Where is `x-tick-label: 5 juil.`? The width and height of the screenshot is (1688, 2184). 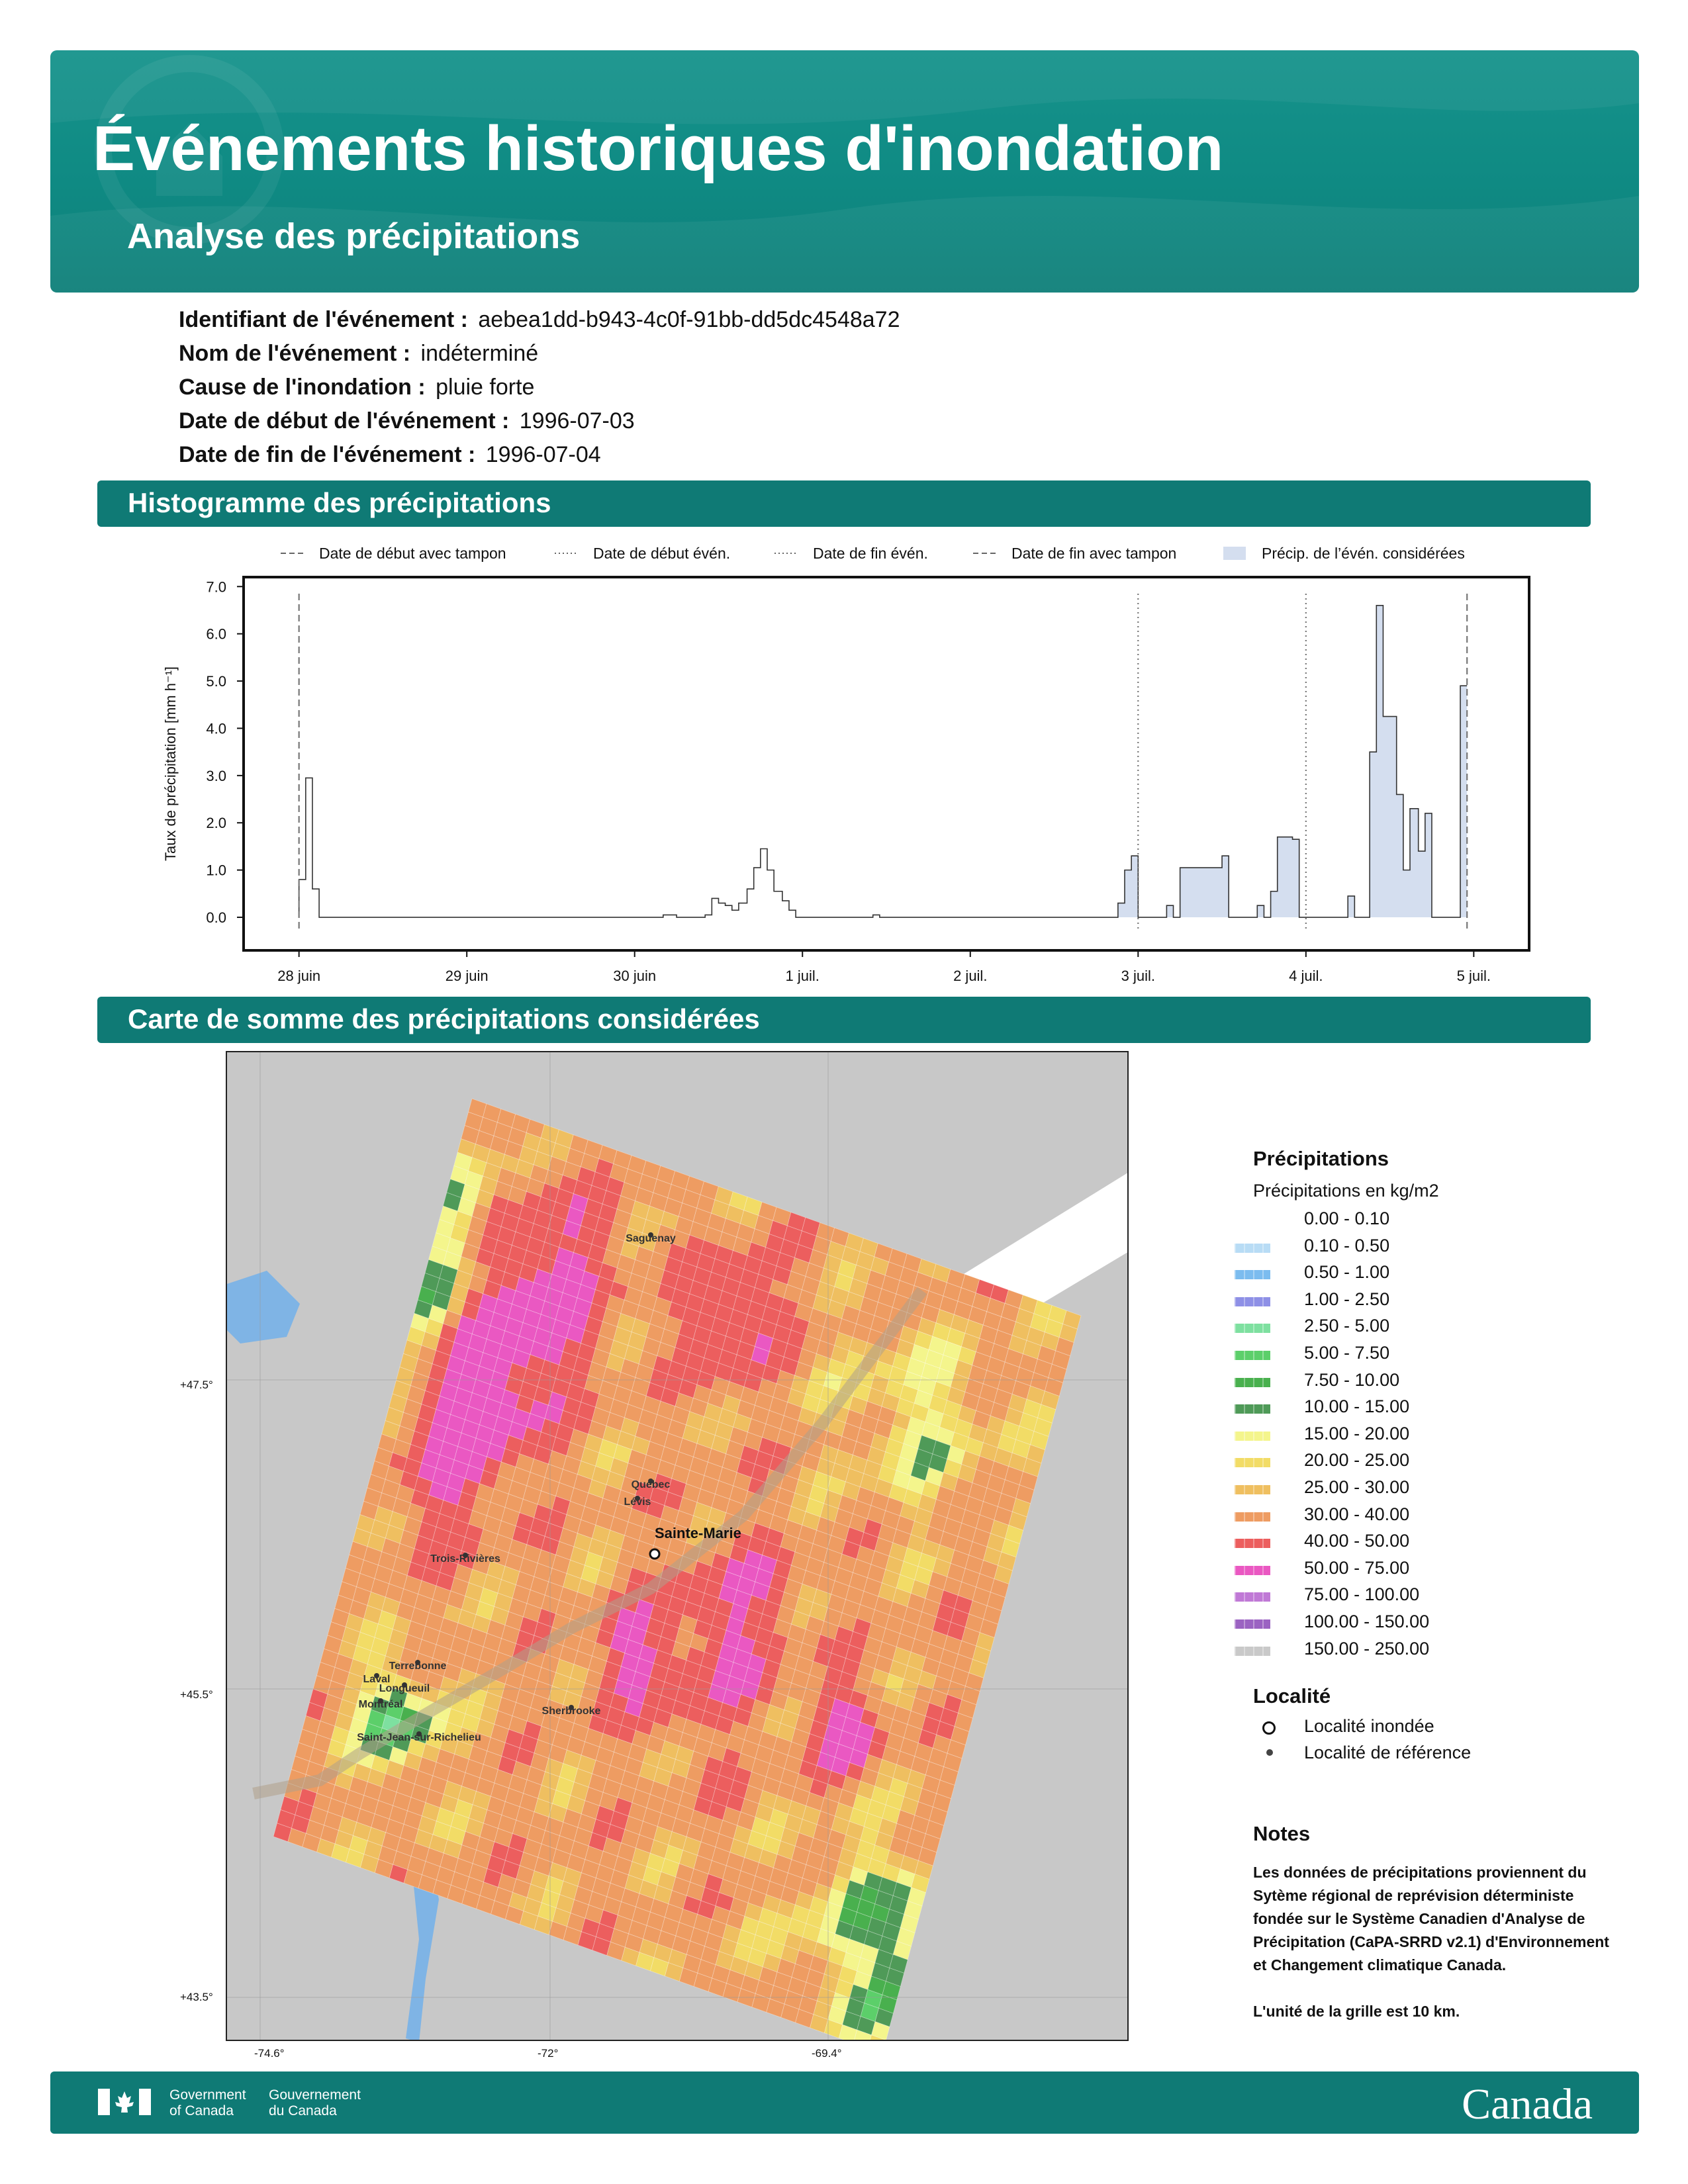 x-tick-label: 5 juil. is located at coordinates (1474, 976).